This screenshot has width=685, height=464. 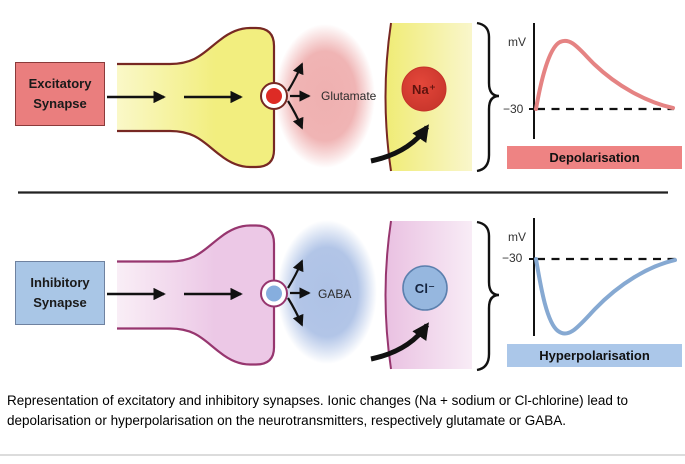 I want to click on minus30-label-inhibitory: −30, so click(x=512, y=258).